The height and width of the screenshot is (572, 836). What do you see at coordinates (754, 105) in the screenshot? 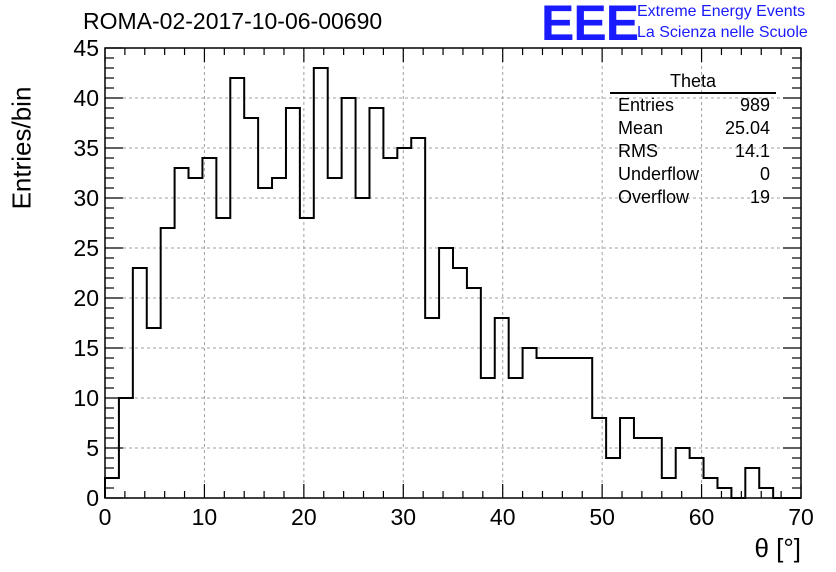
I see `stats-value: 989` at bounding box center [754, 105].